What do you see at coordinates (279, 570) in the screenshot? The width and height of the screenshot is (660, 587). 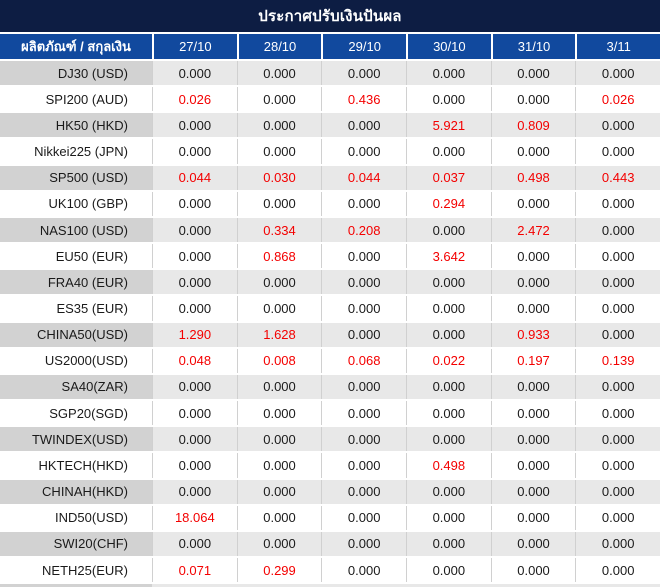 I see `dividend-value: 0.299` at bounding box center [279, 570].